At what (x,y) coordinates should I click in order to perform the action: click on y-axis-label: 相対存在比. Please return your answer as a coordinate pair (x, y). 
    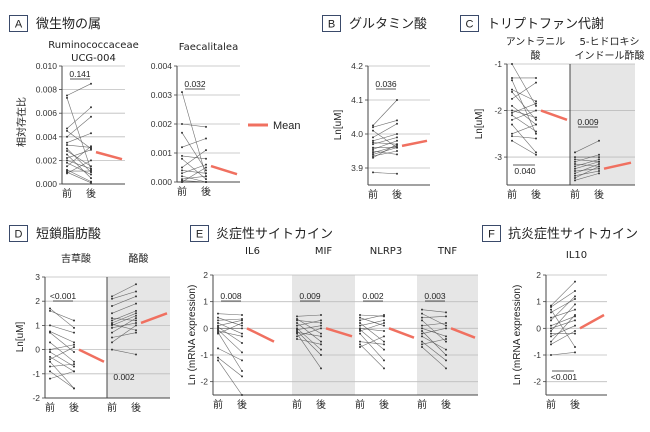
    Looking at the image, I should click on (21, 122).